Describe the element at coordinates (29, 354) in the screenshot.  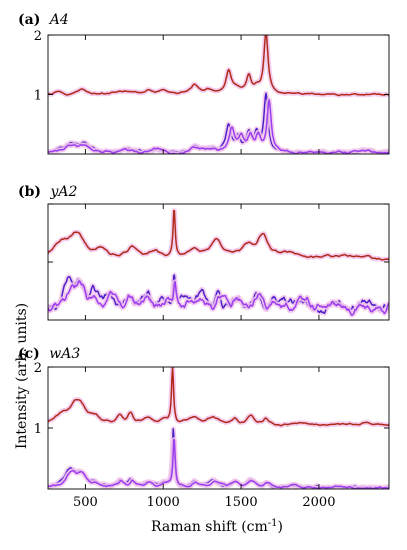
I see `panel-c-label: (c)` at that location.